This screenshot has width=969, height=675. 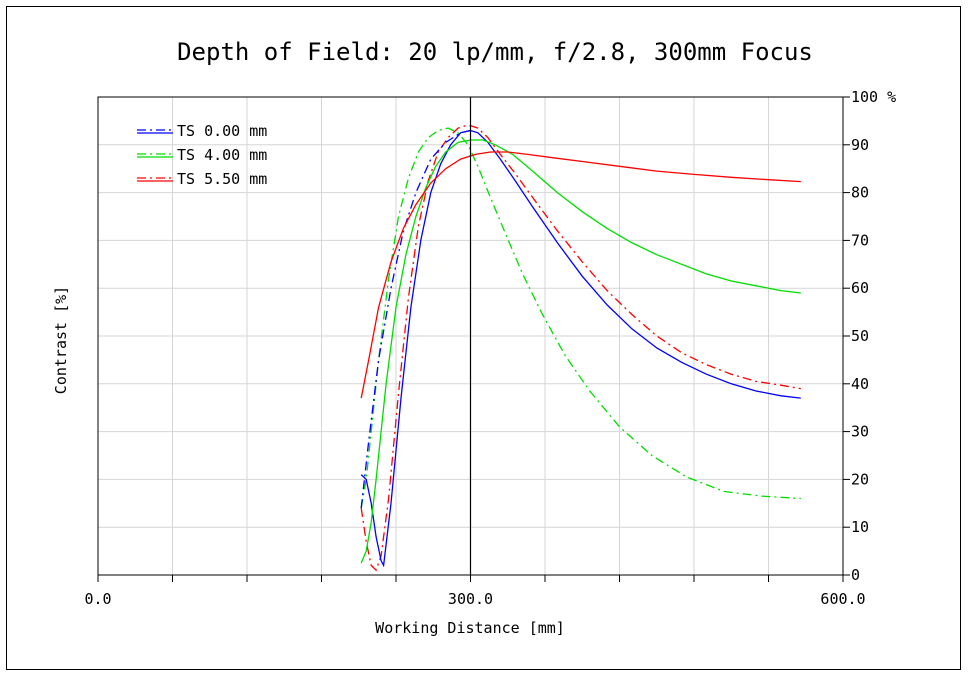 What do you see at coordinates (860, 432) in the screenshot?
I see `y-tick-label: 30` at bounding box center [860, 432].